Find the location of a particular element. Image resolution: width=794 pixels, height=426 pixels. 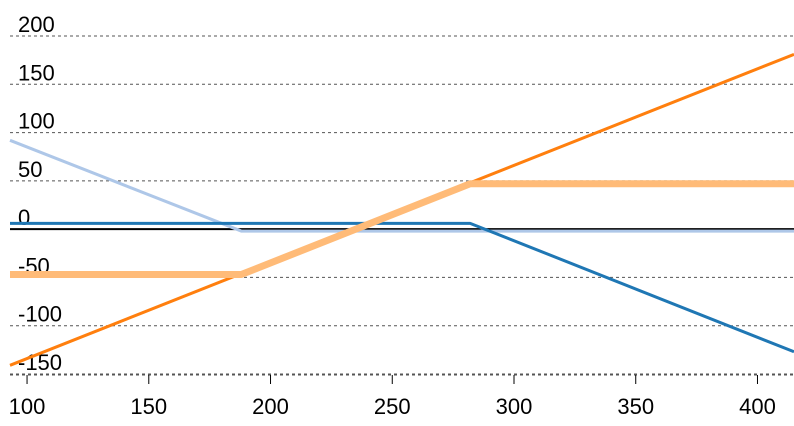

y-tick-label: 0 is located at coordinates (24, 217).